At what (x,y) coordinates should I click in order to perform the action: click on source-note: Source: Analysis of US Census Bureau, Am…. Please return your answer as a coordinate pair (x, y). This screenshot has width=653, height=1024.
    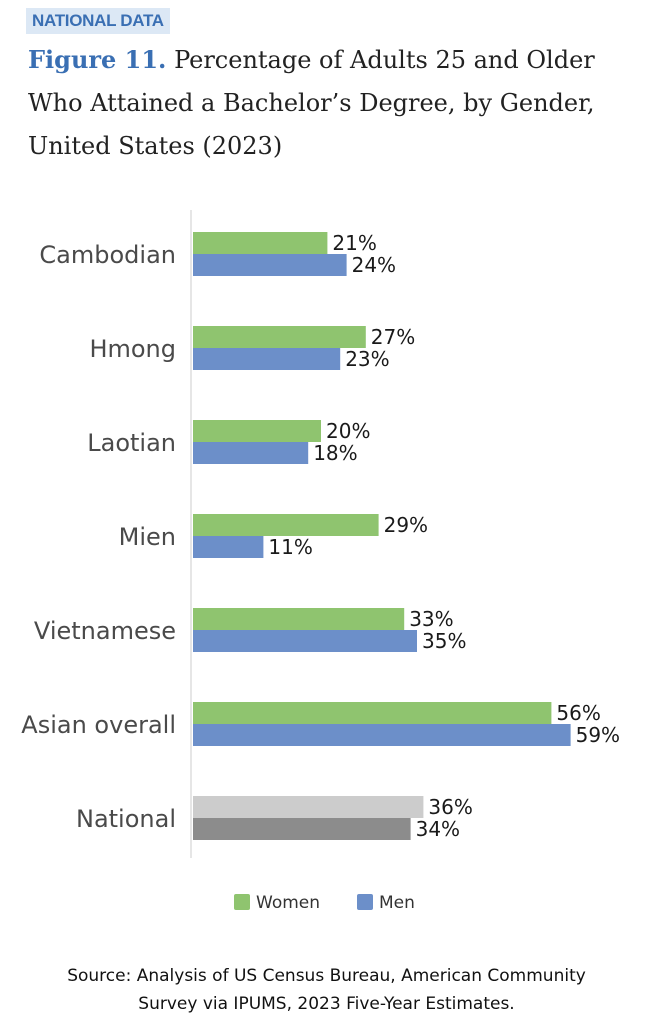
    Looking at the image, I should click on (326, 990).